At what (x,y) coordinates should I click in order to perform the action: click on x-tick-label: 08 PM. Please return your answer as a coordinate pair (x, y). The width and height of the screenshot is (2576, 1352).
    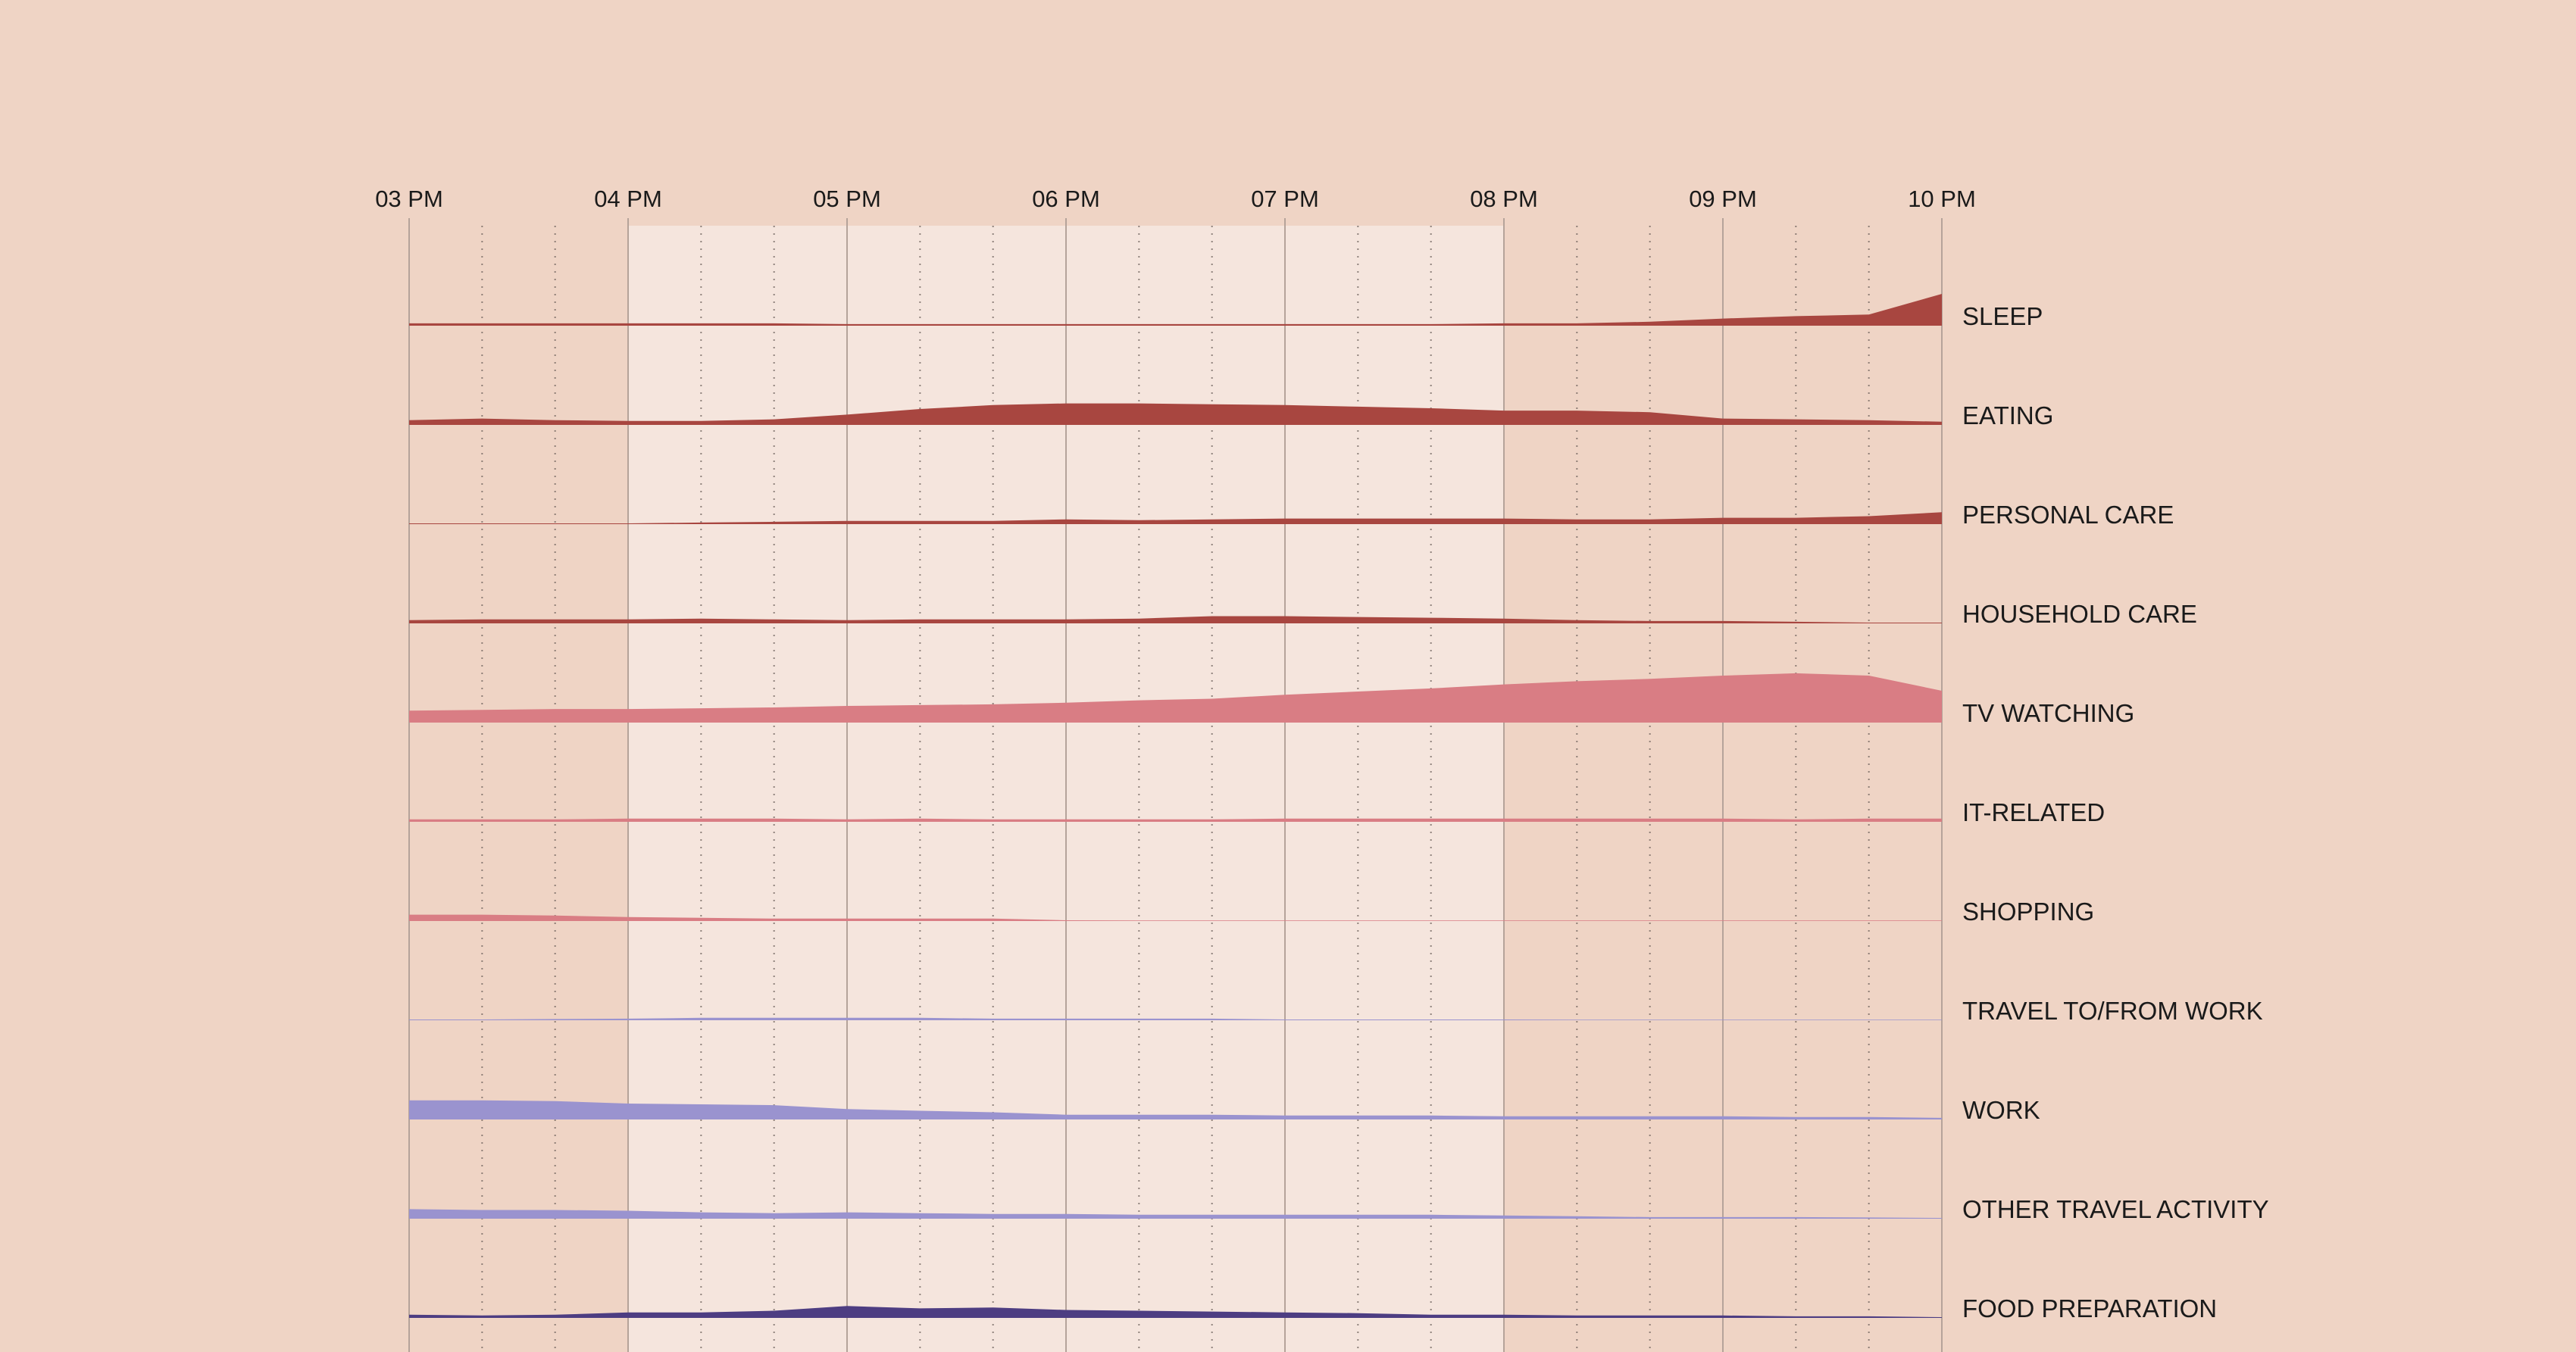
    Looking at the image, I should click on (1504, 199).